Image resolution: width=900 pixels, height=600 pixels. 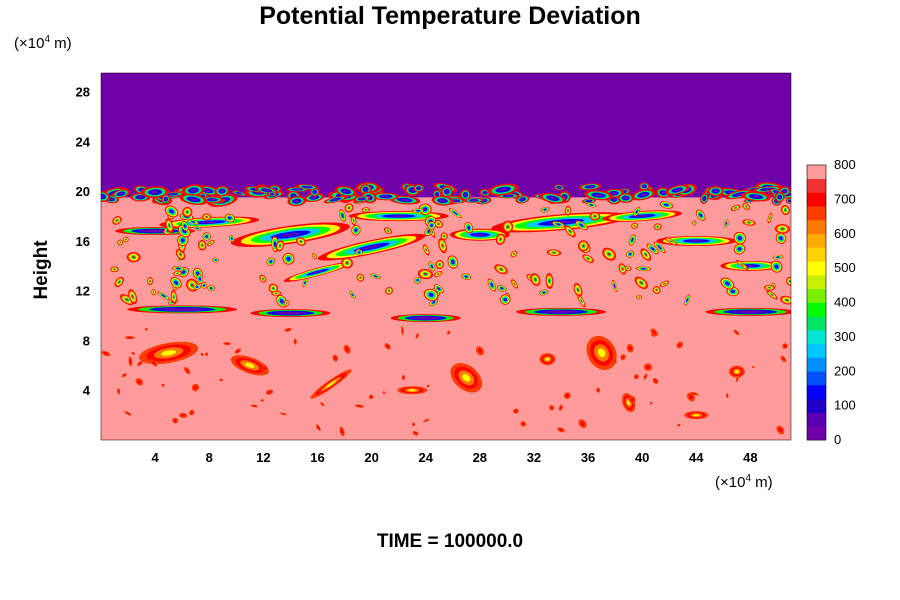 What do you see at coordinates (86, 340) in the screenshot?
I see `y-tick-label: 8` at bounding box center [86, 340].